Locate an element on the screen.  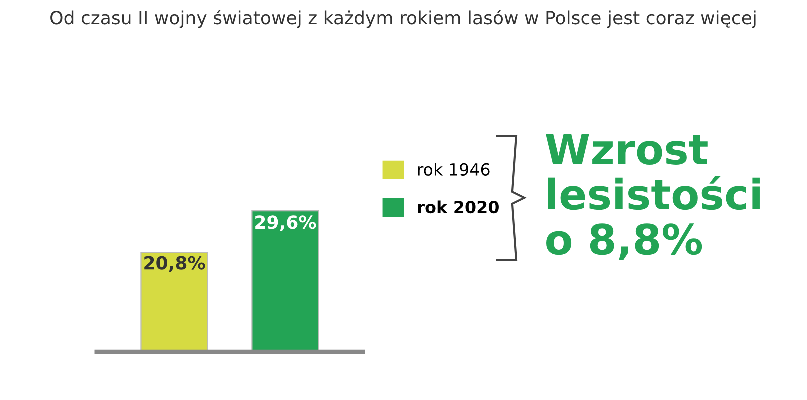
legend-label: rok 1946 is located at coordinates (454, 169).